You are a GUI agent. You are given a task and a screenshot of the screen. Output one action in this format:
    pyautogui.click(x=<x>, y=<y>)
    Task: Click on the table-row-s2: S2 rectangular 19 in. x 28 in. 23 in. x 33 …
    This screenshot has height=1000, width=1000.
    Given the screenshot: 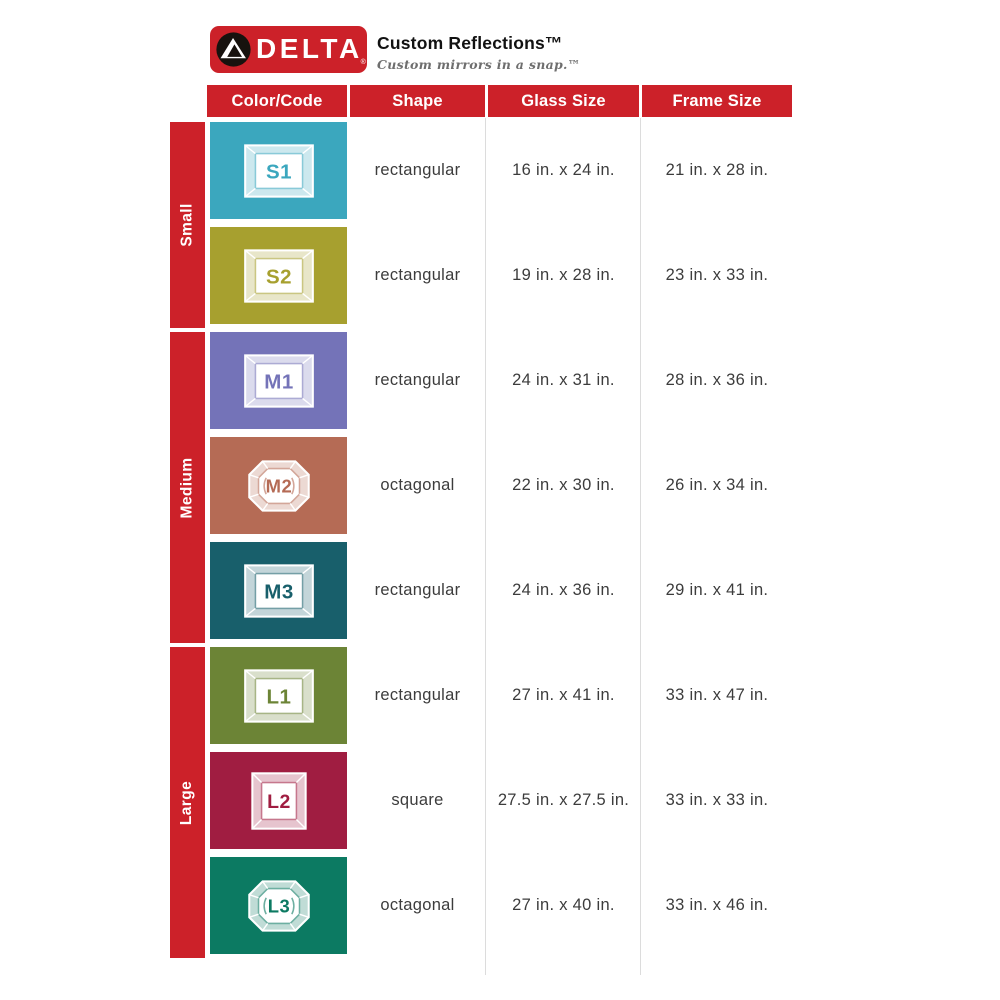 What is the action you would take?
    pyautogui.click(x=499, y=279)
    